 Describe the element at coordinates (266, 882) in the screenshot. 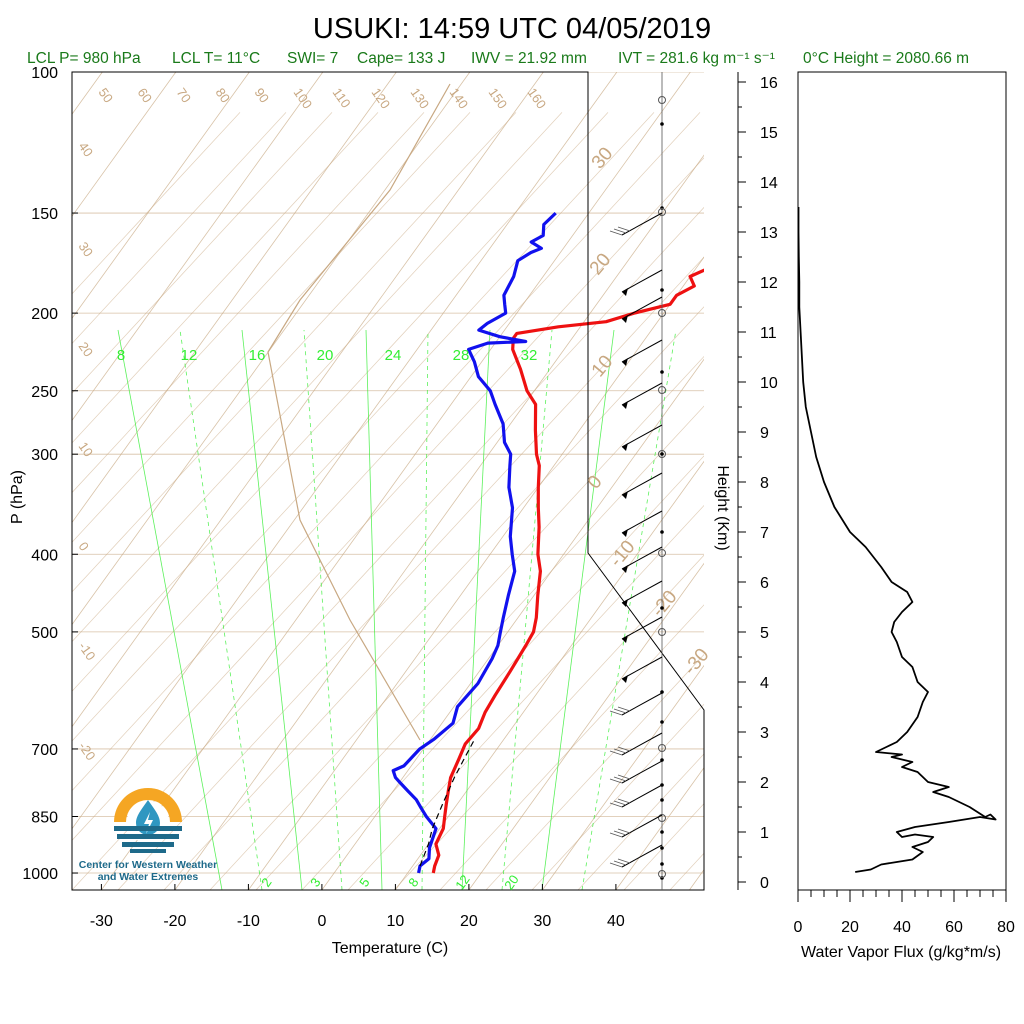

I see `mixing-ratio-label: 2` at that location.